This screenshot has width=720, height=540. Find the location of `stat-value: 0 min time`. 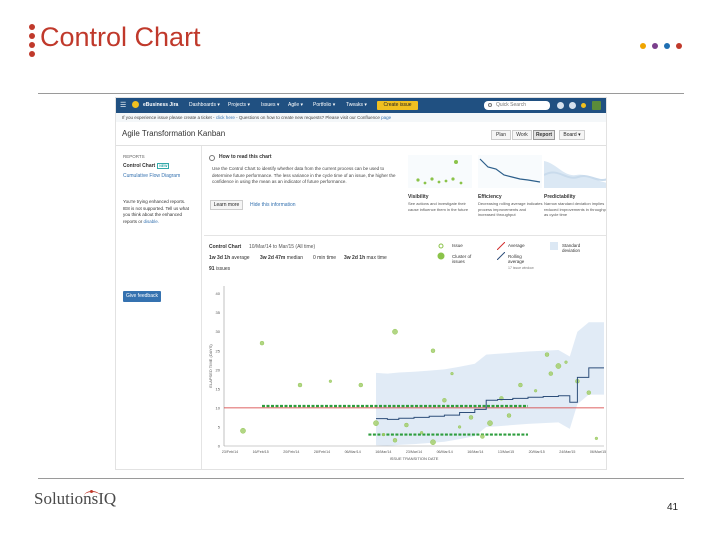

stat-value: 0 min time is located at coordinates (325, 258).